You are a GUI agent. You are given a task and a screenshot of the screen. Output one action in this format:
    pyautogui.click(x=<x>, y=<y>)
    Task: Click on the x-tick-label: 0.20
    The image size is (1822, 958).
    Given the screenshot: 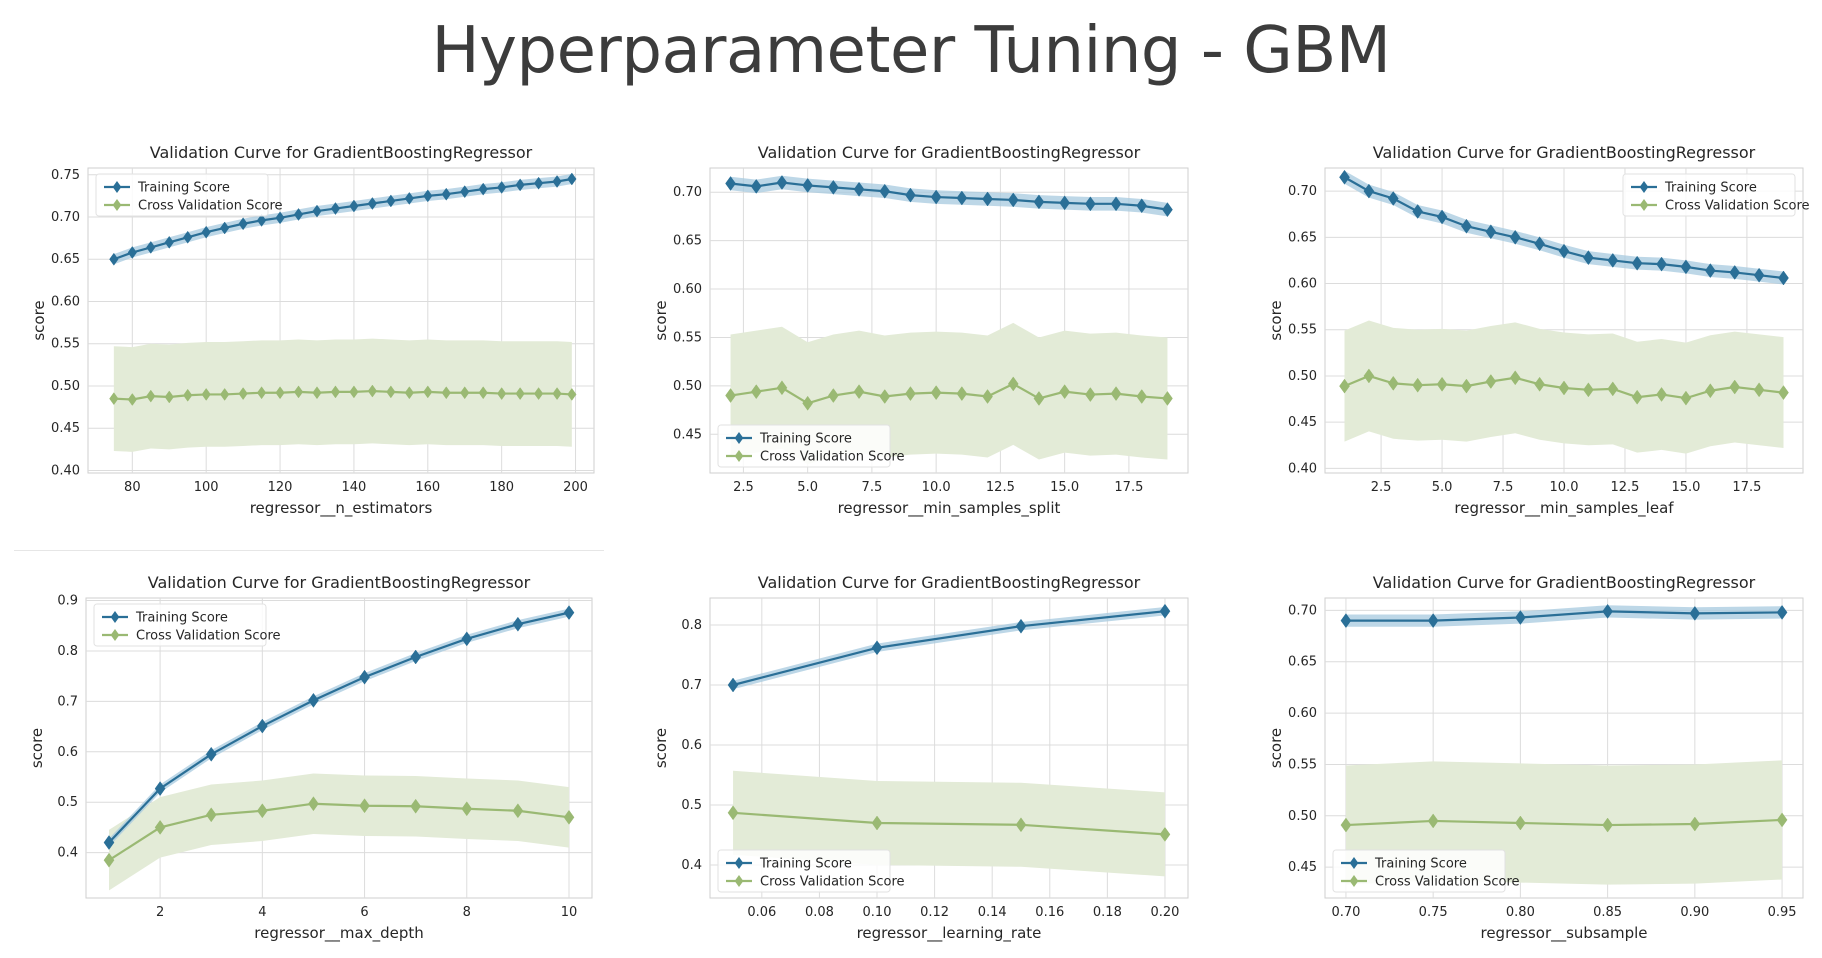 What is the action you would take?
    pyautogui.click(x=1164, y=912)
    